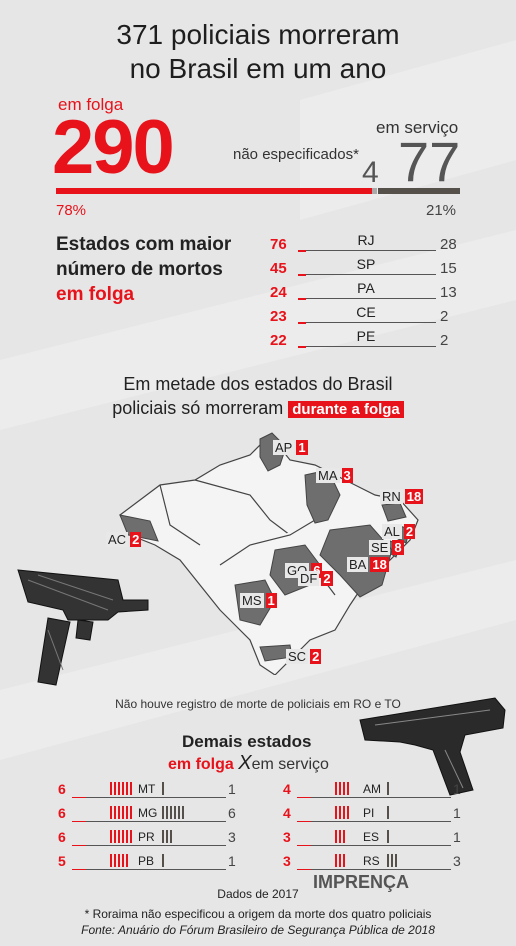 This screenshot has width=516, height=946. I want to click on map-state-label: AP 1, so click(290, 447).